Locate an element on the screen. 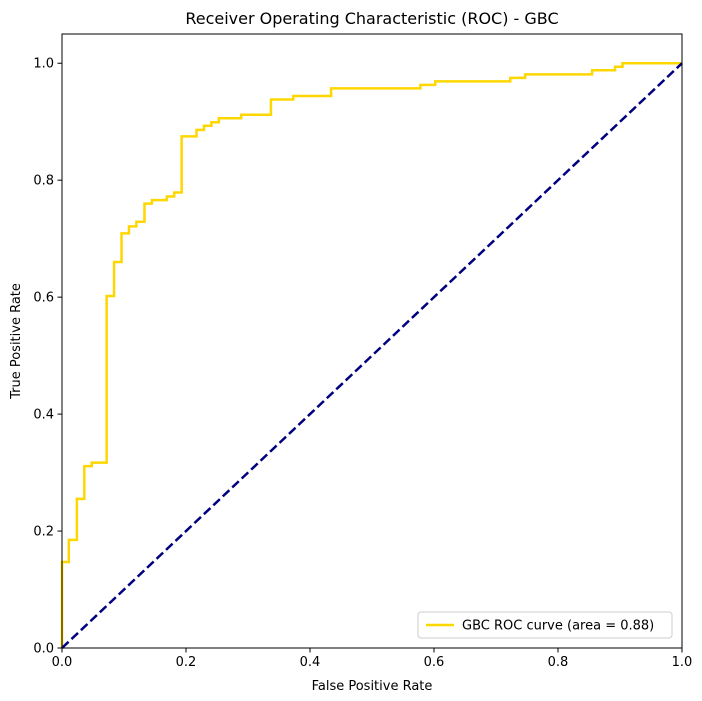 This screenshot has height=701, width=702. x-tick-label: 0.8 is located at coordinates (558, 662).